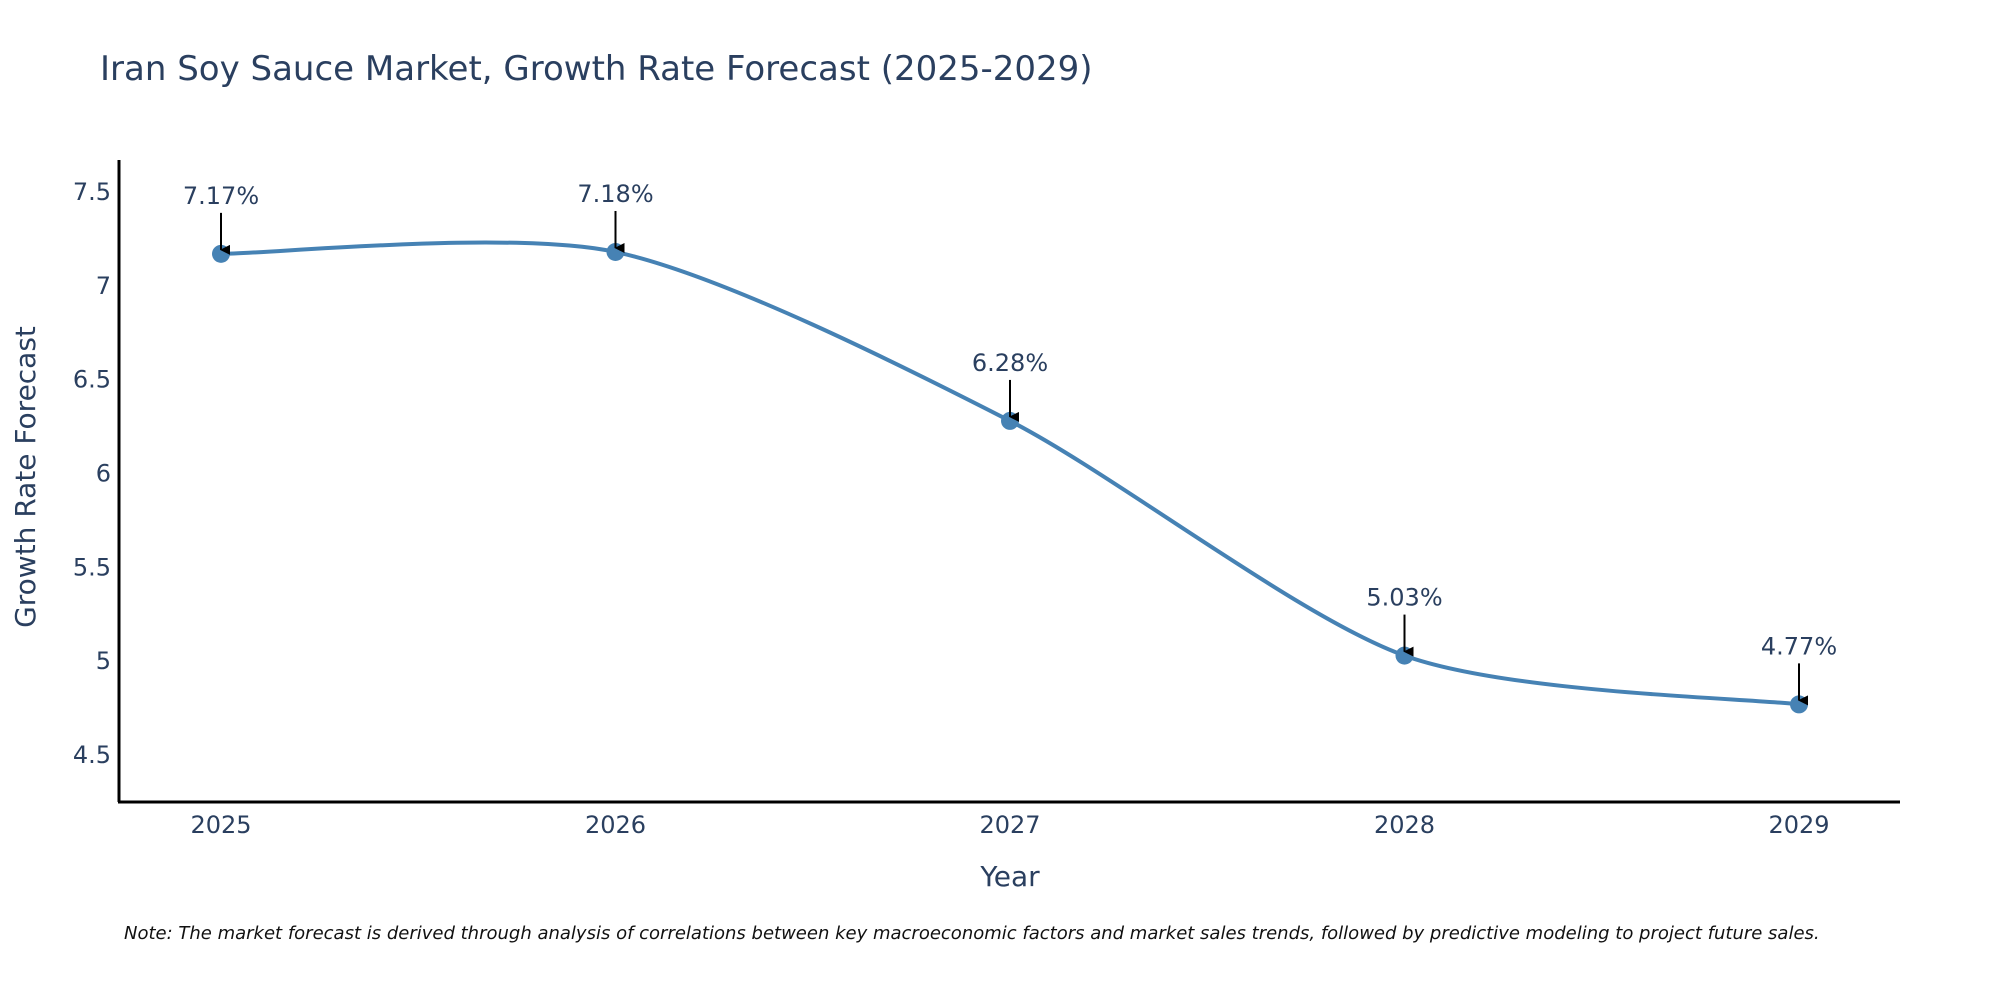  Describe the element at coordinates (92, 755) in the screenshot. I see `y-tick-label: 4.5` at that location.